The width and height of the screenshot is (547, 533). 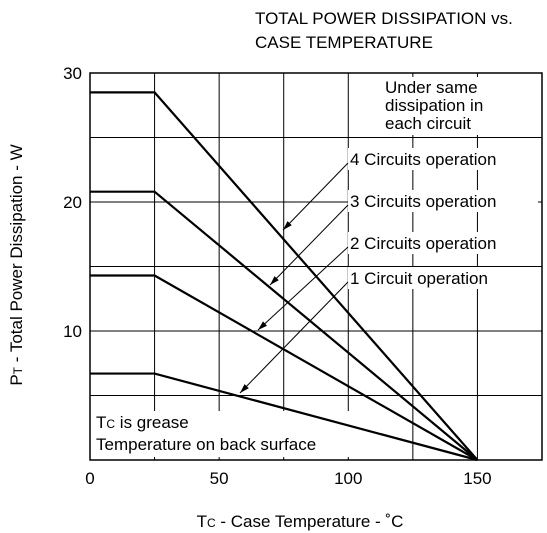 What do you see at coordinates (152, 422) in the screenshot?
I see `annotation-part: is grease` at bounding box center [152, 422].